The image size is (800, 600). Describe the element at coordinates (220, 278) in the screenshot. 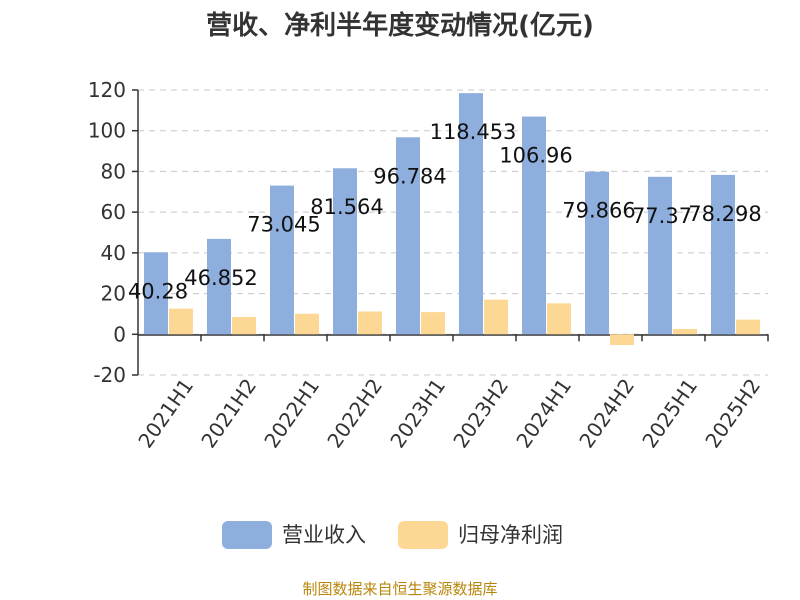

I see `data-label-revenue: 46.852` at that location.